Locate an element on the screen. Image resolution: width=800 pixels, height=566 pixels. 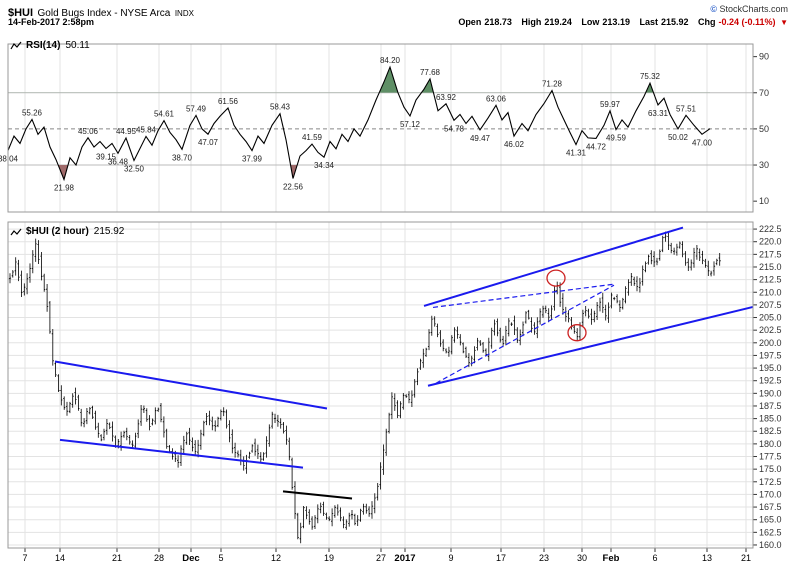
svg-text: 190.0 is located at coordinates (770, 393).